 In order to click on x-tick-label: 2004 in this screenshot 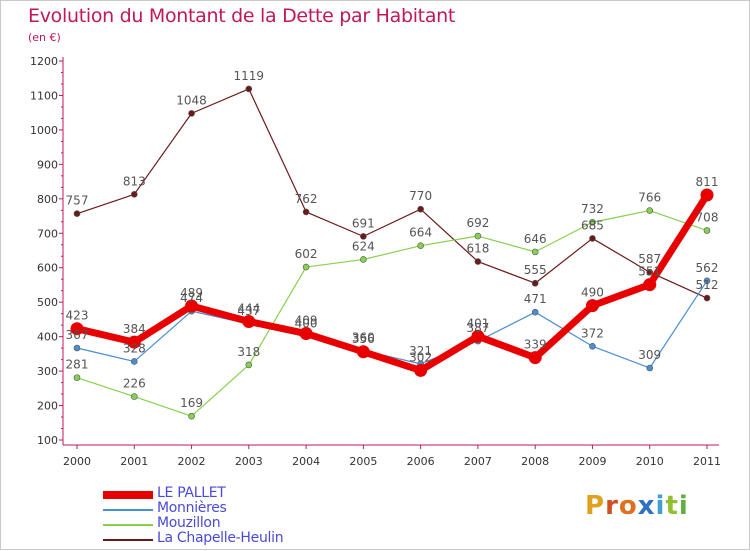, I will do `click(306, 461)`.